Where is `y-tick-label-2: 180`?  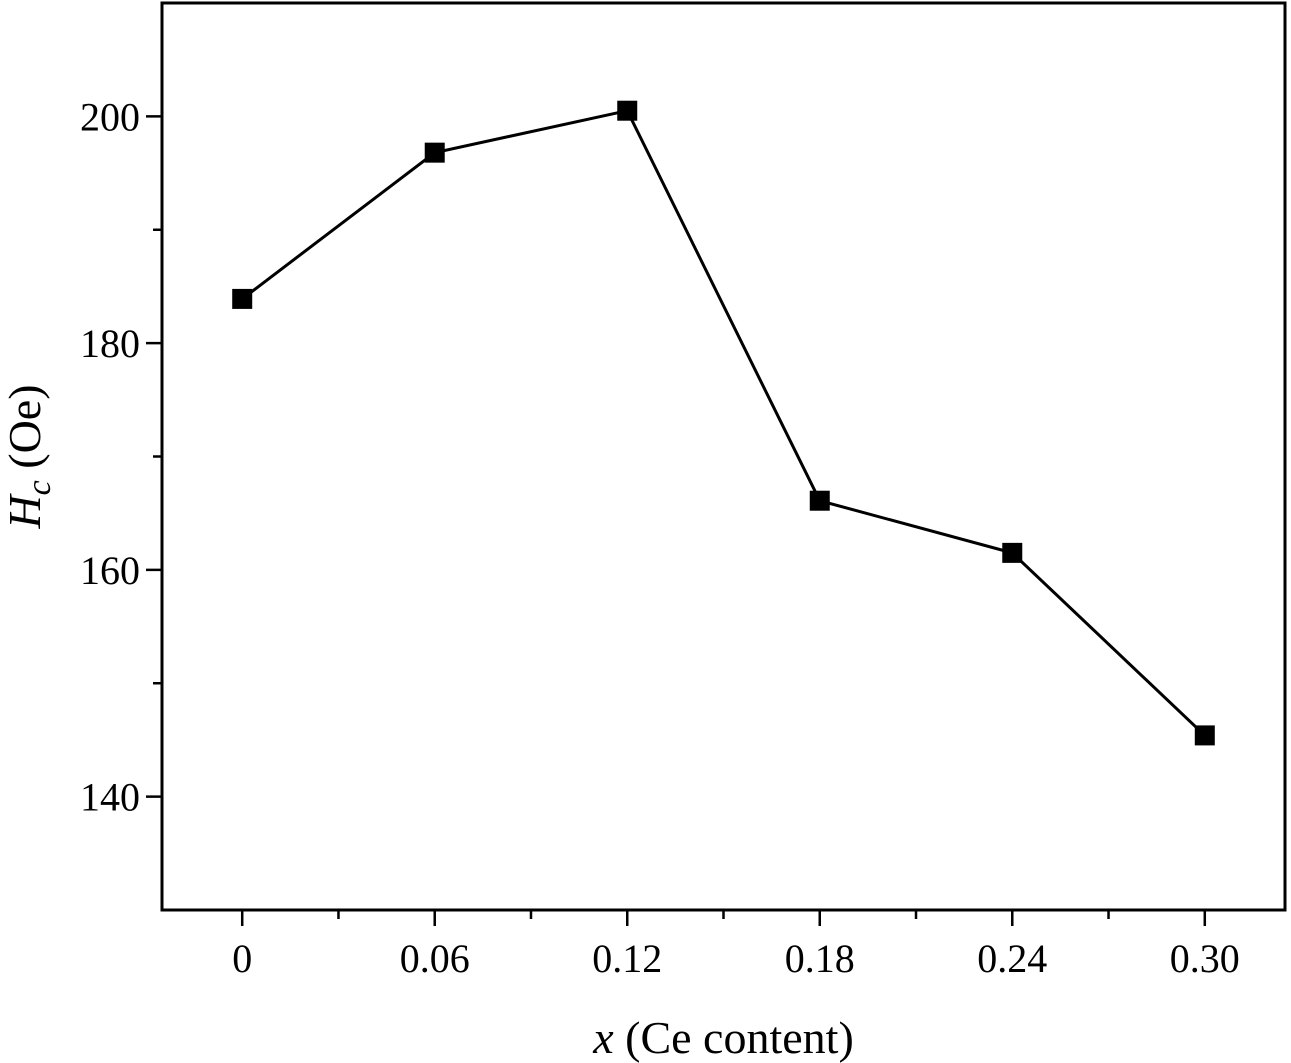 y-tick-label-2: 180 is located at coordinates (110, 343).